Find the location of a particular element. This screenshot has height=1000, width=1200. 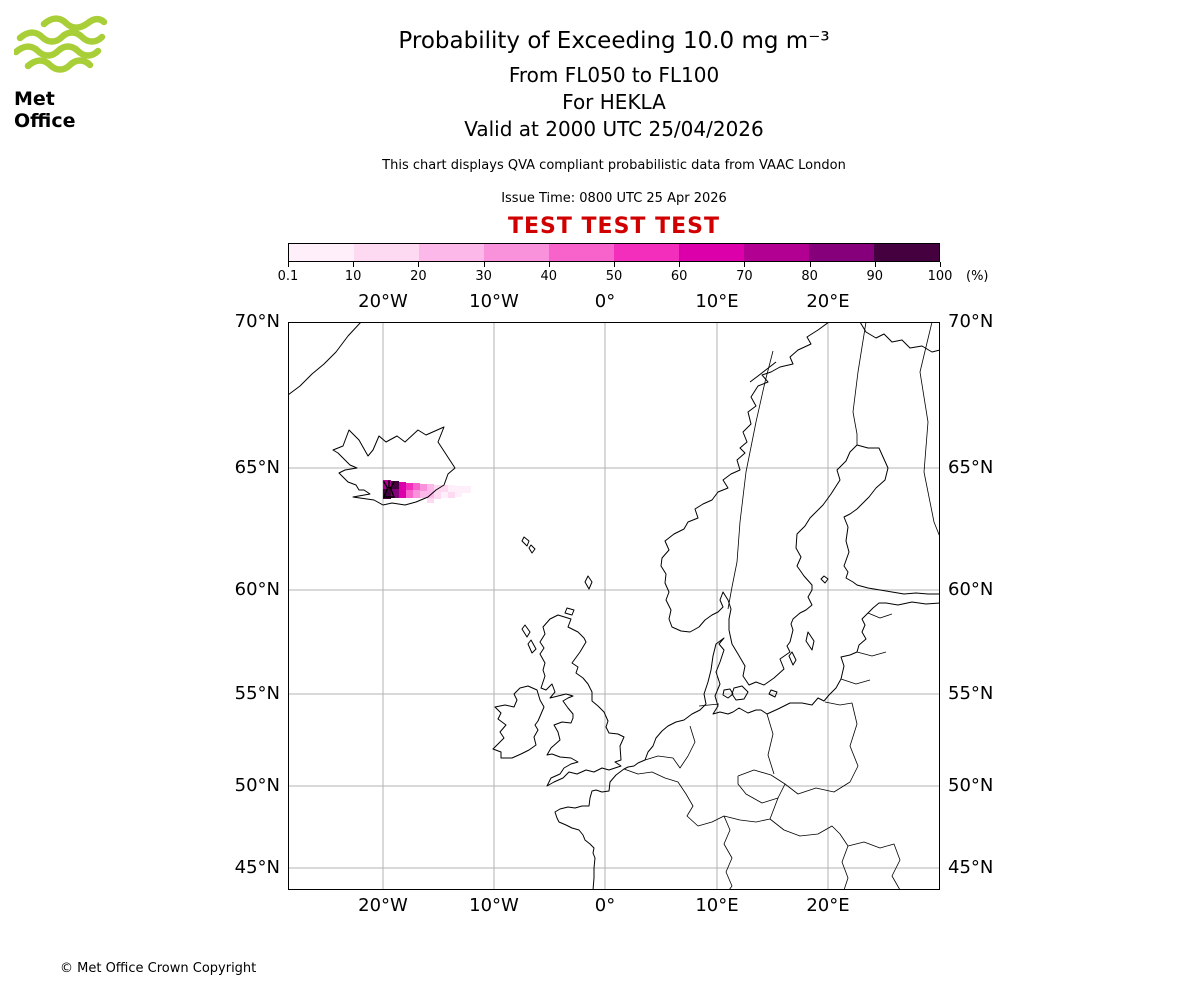

ash-plume-cells is located at coordinates (427, 491).